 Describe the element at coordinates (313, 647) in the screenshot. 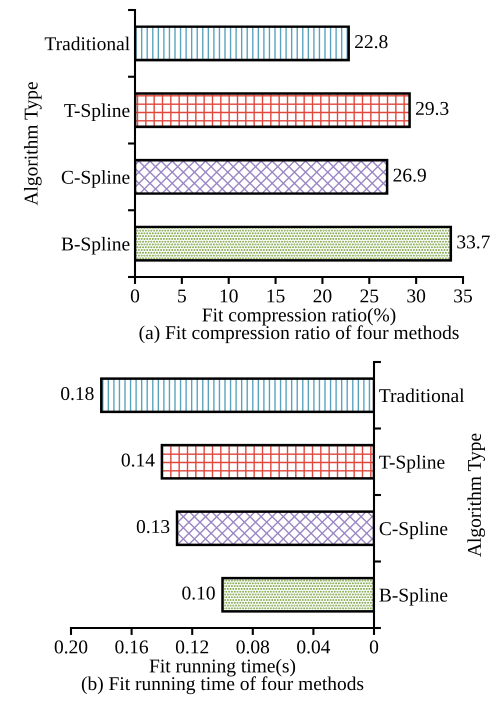

I see `x-tick-label: 0.04` at that location.